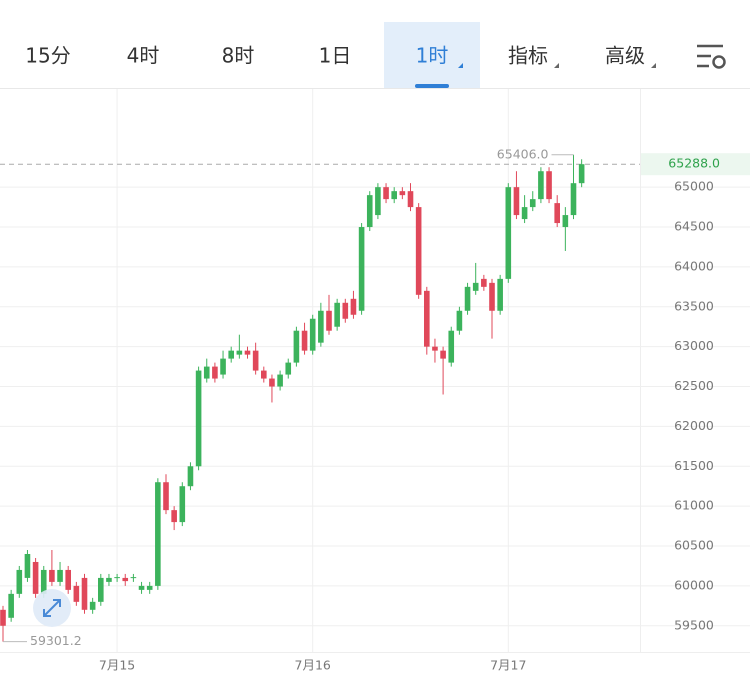 The height and width of the screenshot is (680, 750). What do you see at coordinates (694, 226) in the screenshot?
I see `y-tick-label: 64500` at bounding box center [694, 226].